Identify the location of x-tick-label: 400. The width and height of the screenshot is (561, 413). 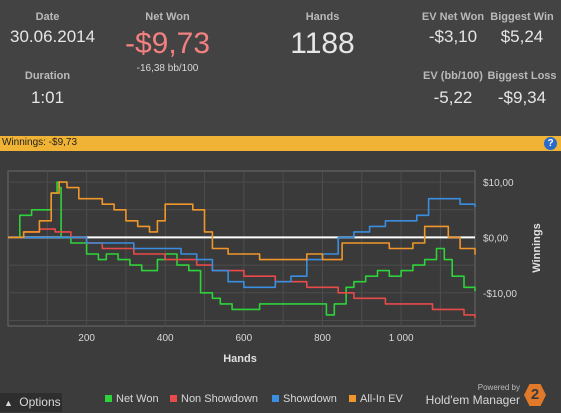
(165, 338).